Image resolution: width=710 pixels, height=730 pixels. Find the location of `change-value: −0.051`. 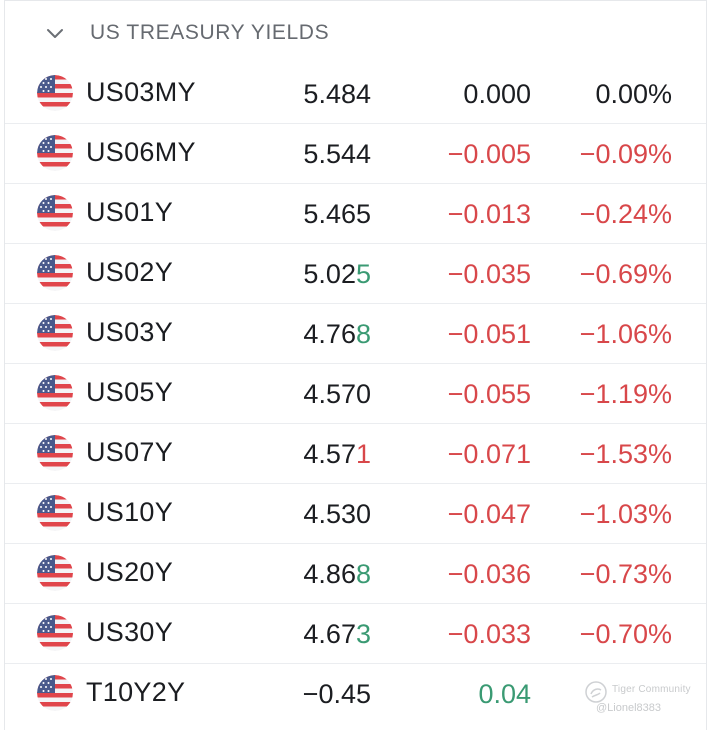

change-value: −0.051 is located at coordinates (489, 334).